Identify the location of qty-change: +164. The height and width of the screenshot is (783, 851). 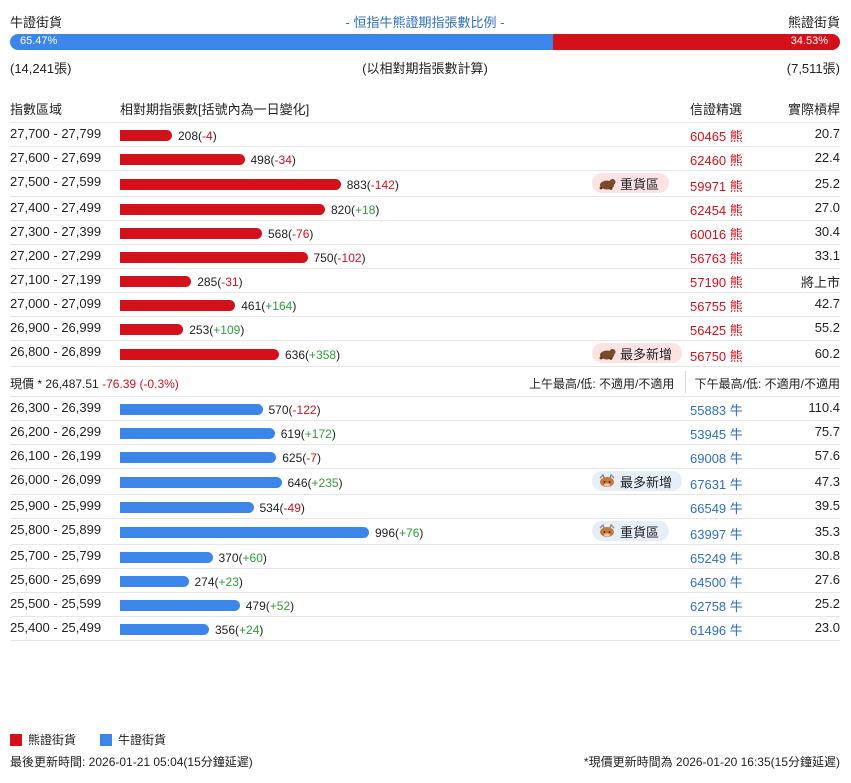
(279, 305).